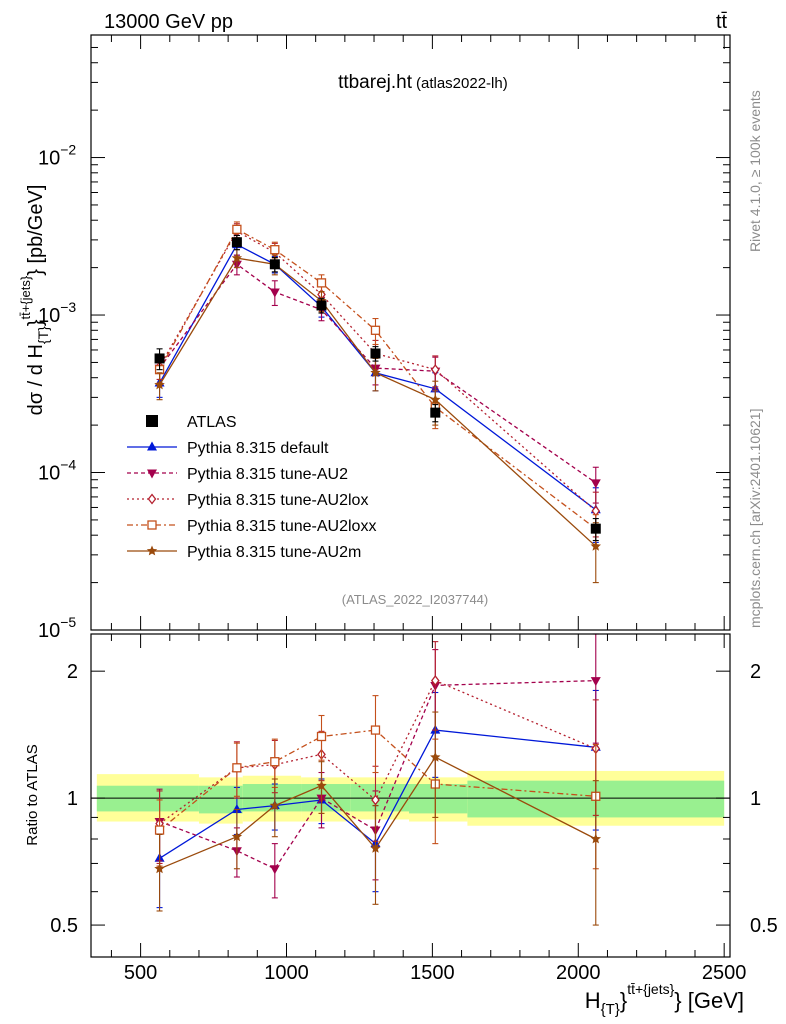 This screenshot has height=1024, width=786. What do you see at coordinates (152, 421) in the screenshot?
I see `legend-marker-atlas` at bounding box center [152, 421].